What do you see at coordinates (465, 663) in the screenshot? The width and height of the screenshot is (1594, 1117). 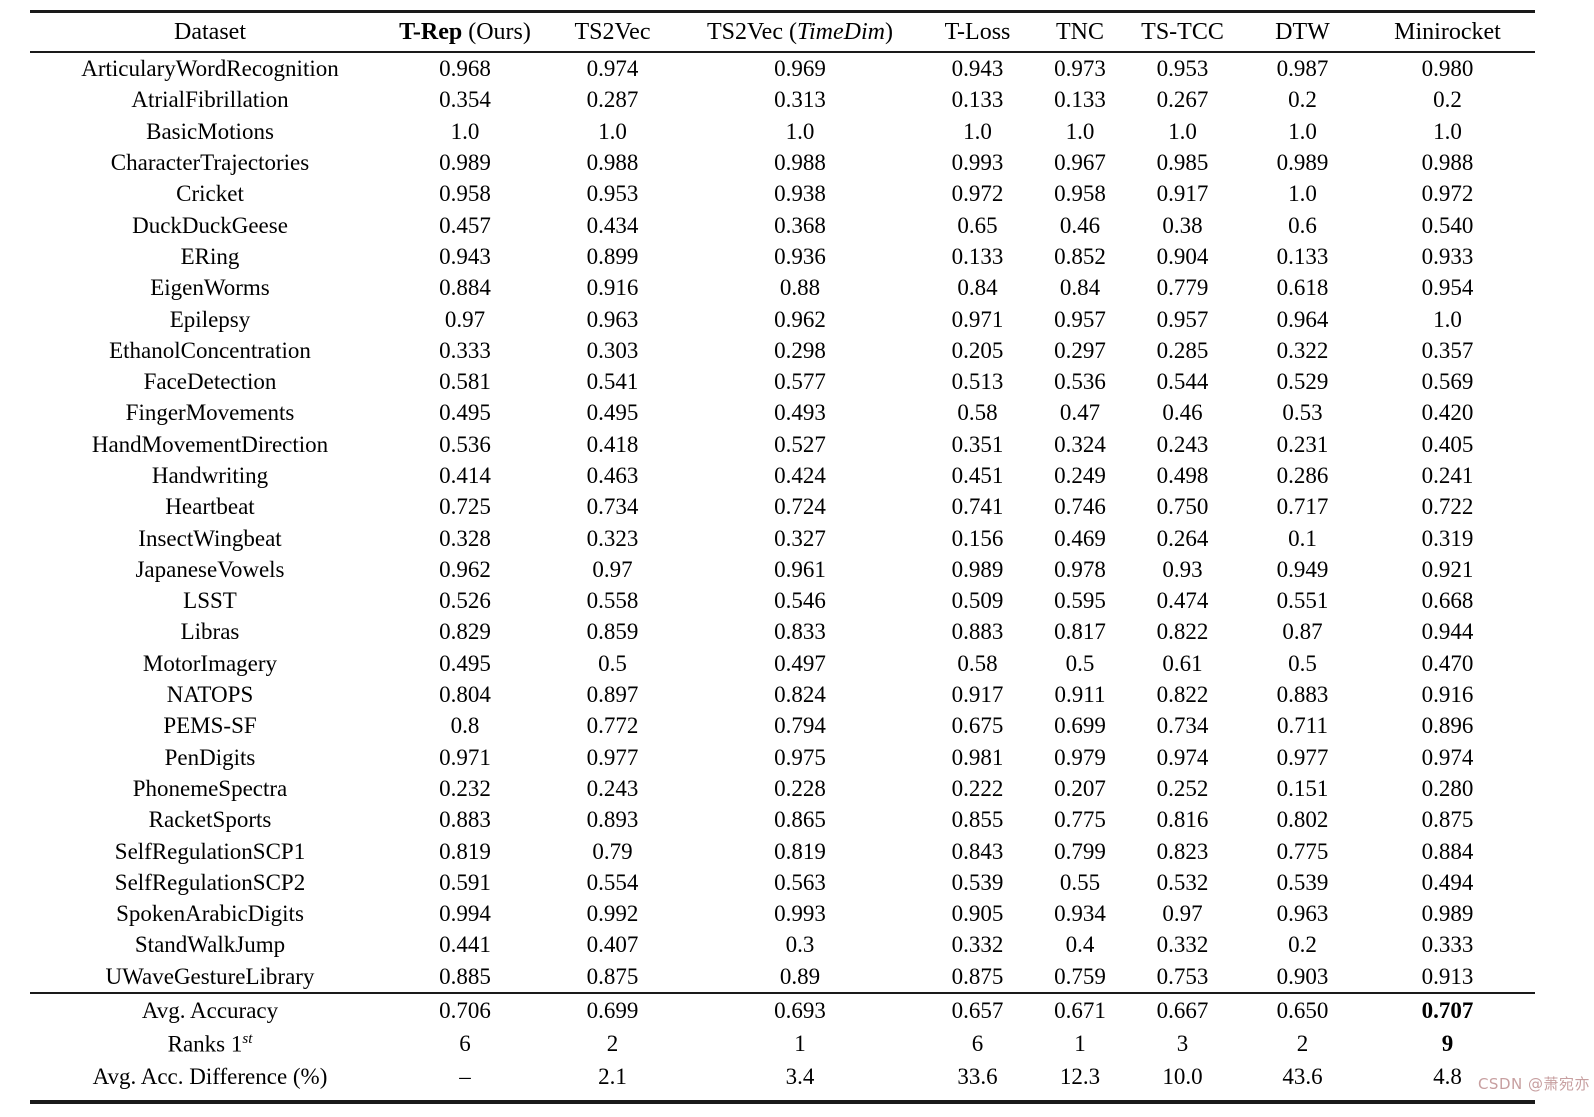 I see `value-cell: 0.495` at bounding box center [465, 663].